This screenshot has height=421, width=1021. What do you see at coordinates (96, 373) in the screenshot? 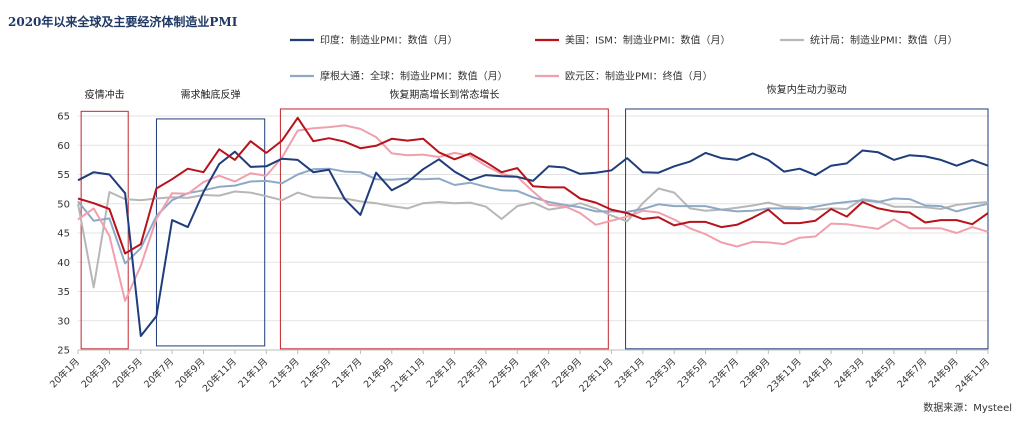
I see `x-tick-label: 20年3月` at bounding box center [96, 373].